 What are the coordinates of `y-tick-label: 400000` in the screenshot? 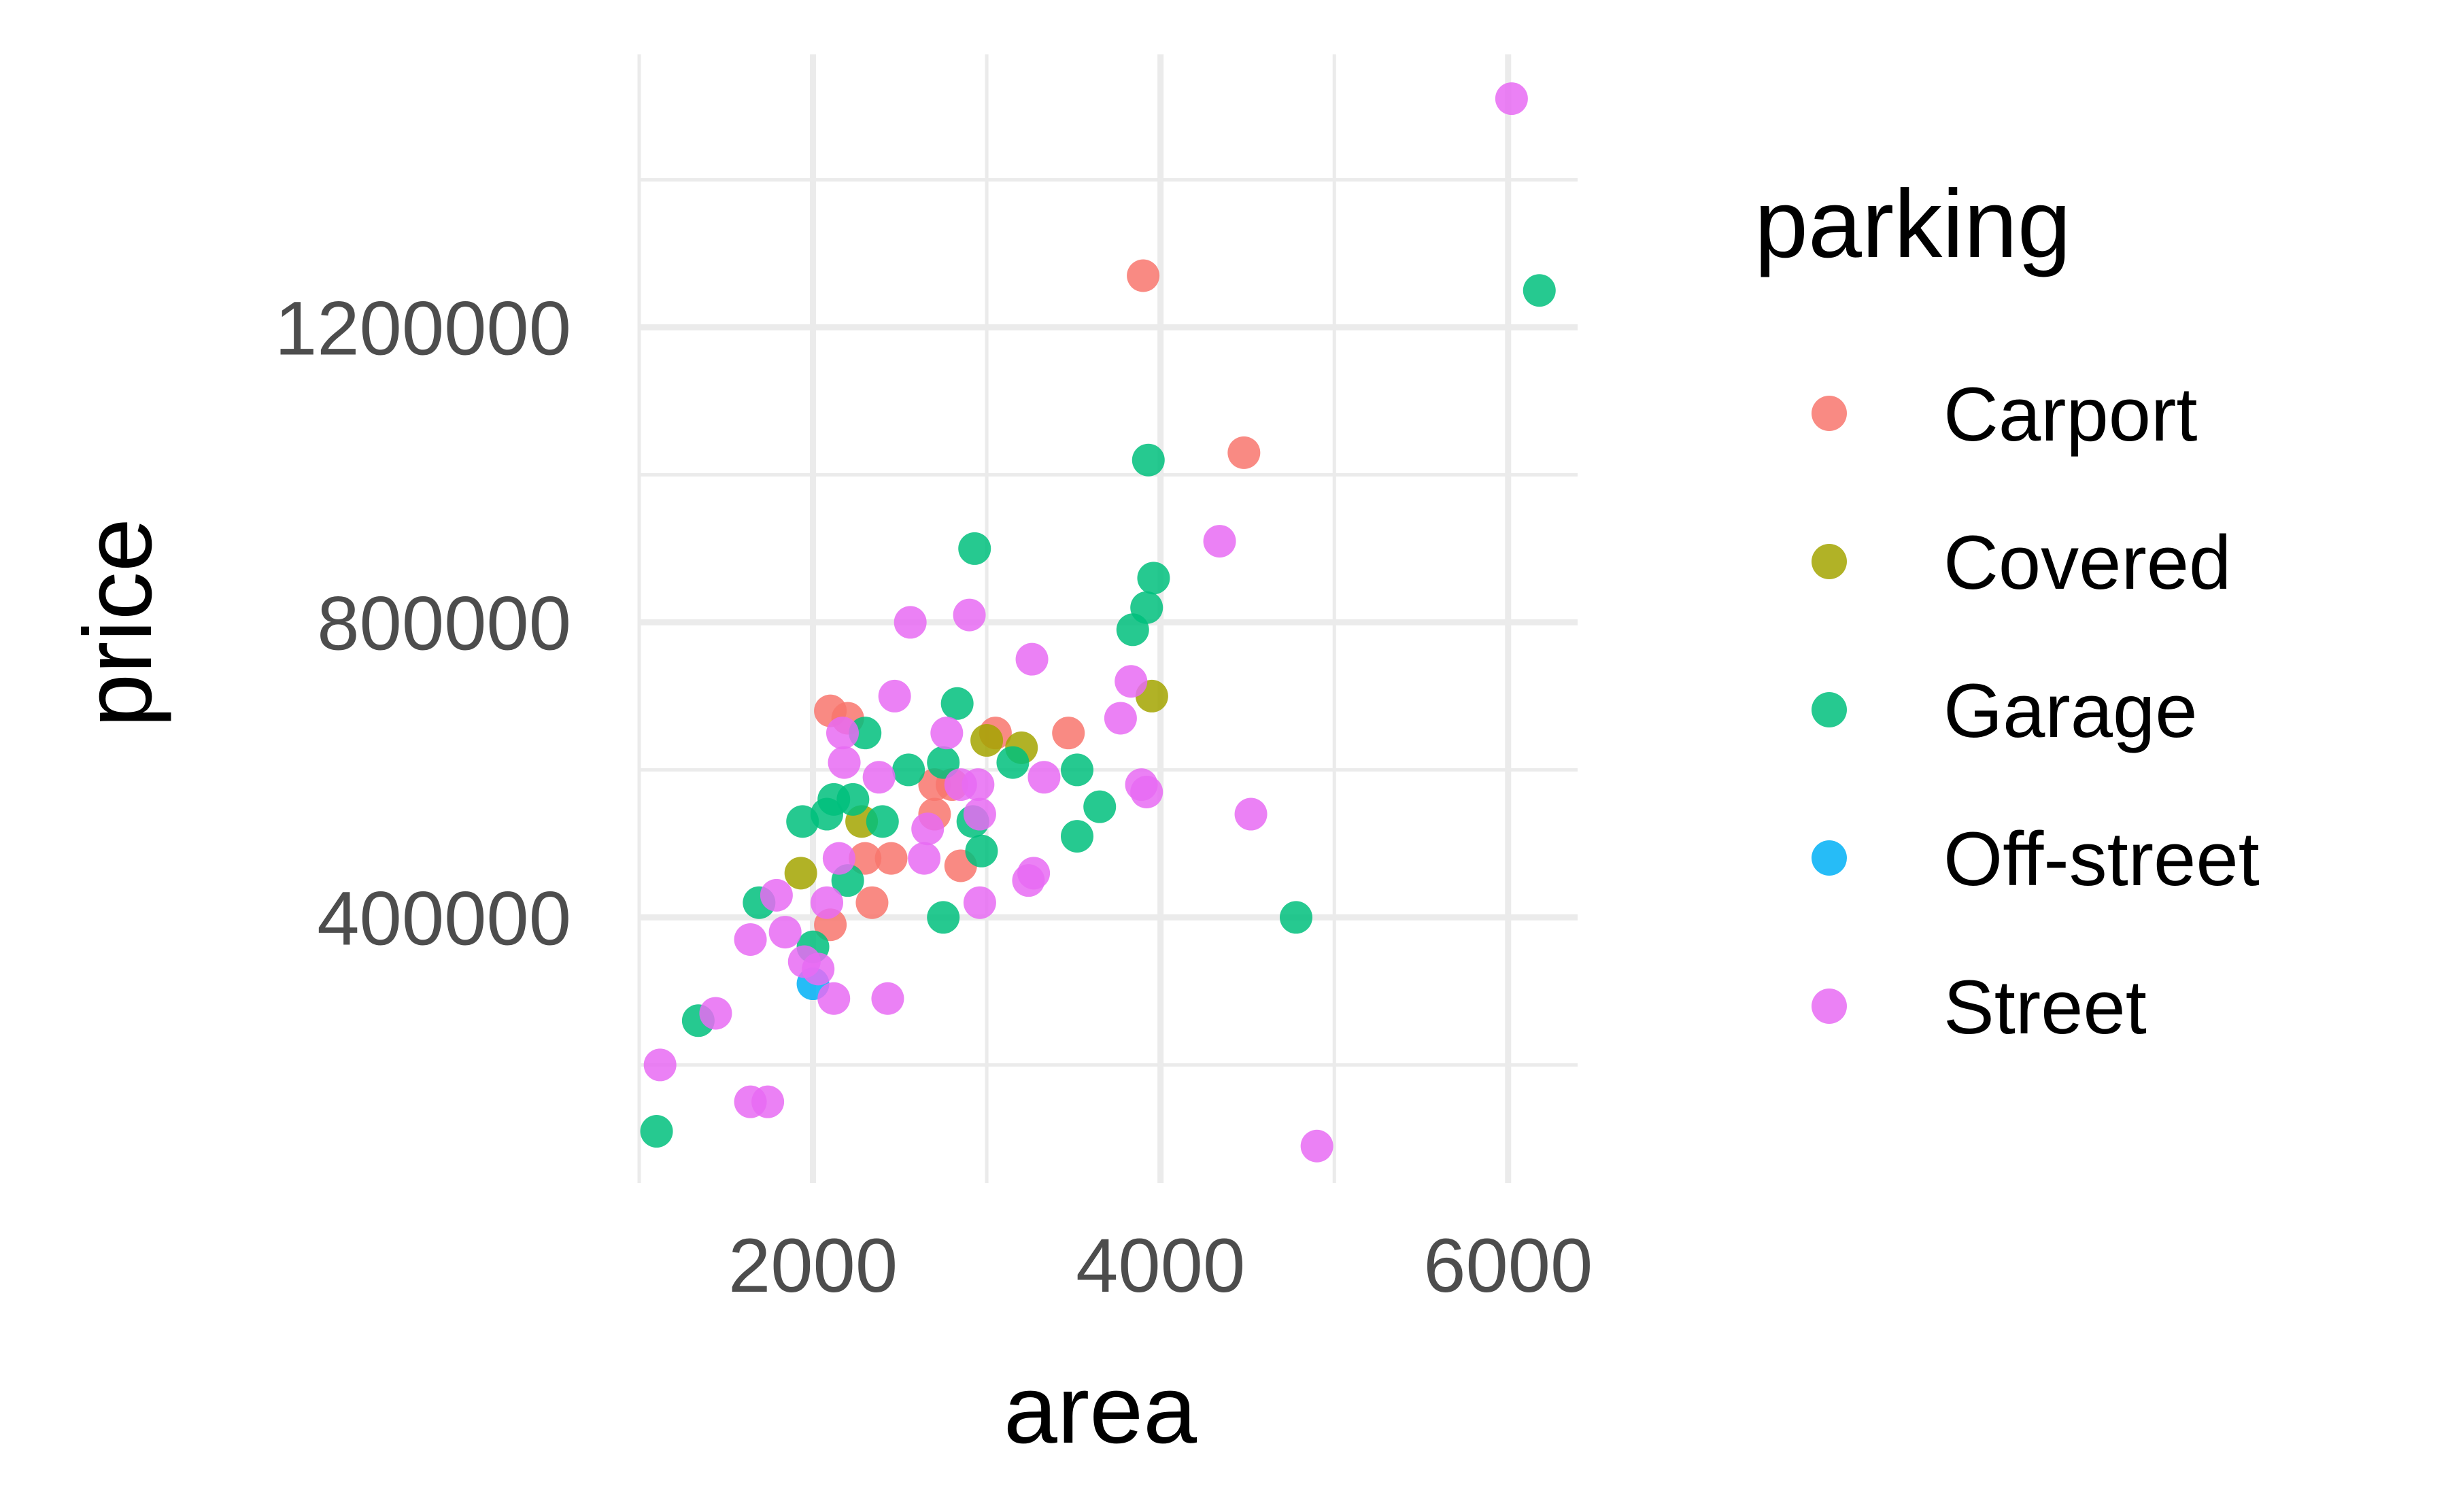 It's located at (444, 918).